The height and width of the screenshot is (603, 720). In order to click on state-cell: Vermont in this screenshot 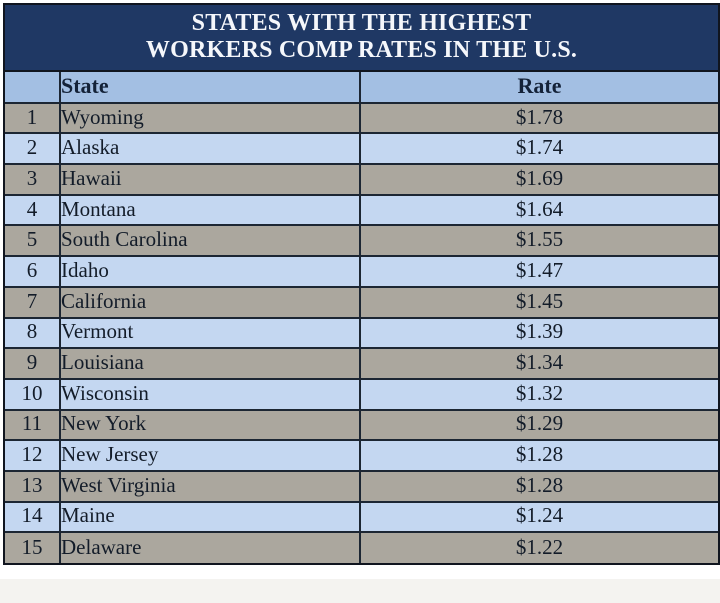, I will do `click(210, 333)`.